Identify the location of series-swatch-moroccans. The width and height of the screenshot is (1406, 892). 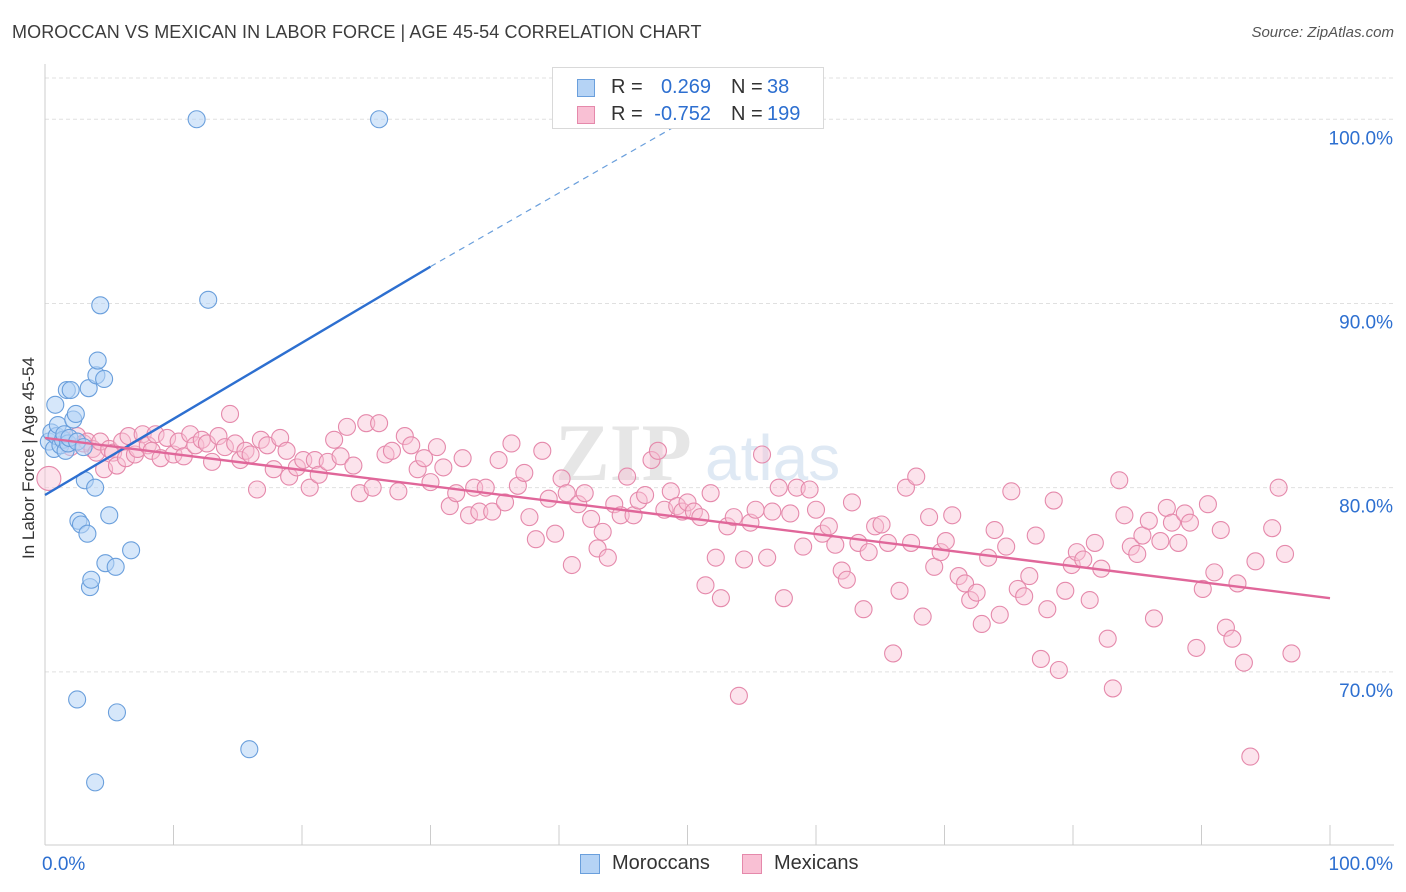
(590, 864).